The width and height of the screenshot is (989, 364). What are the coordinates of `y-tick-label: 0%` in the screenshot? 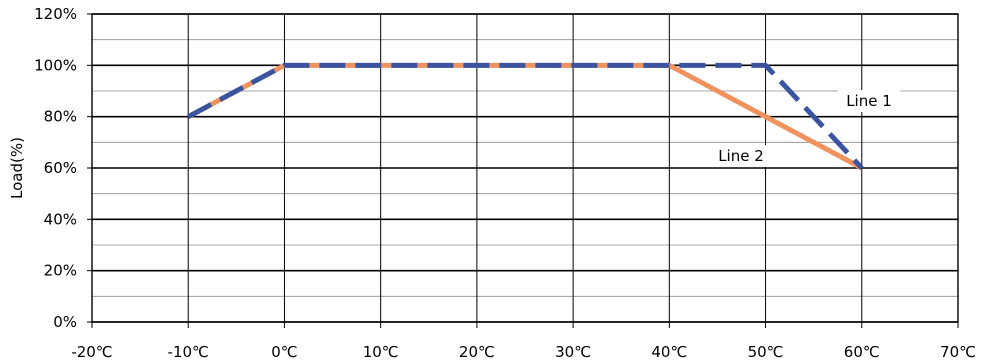 It's located at (65, 322).